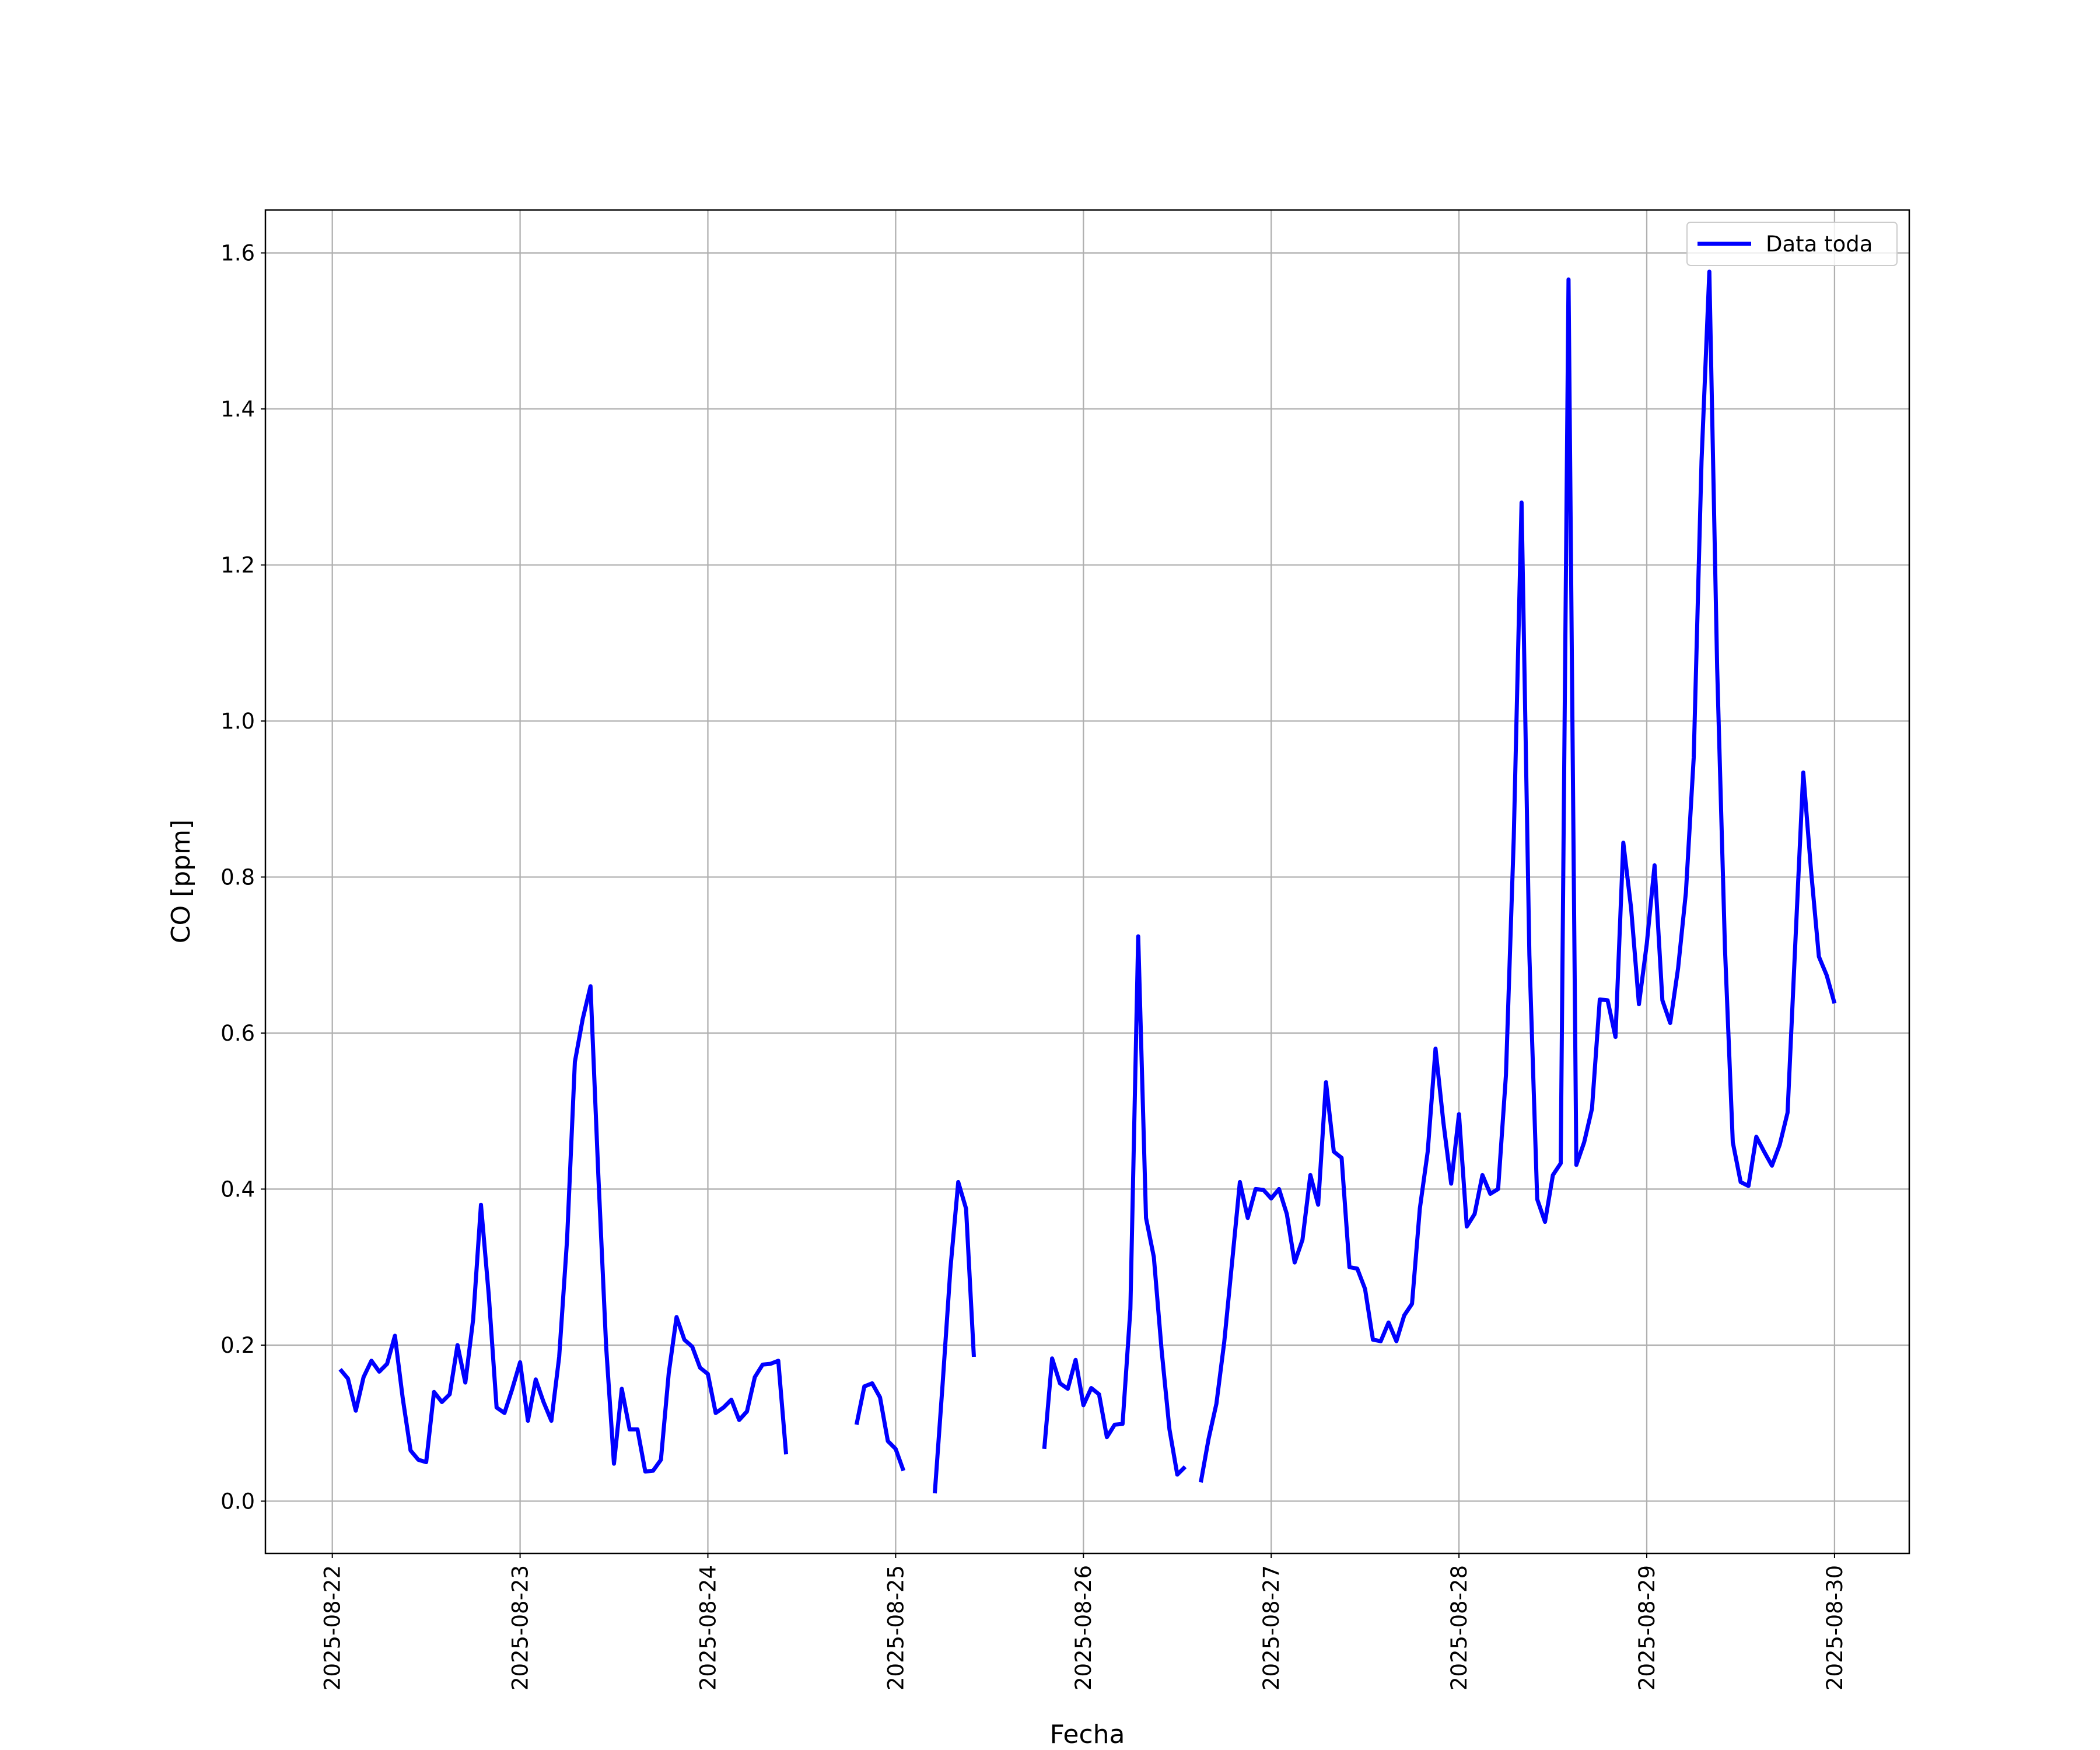 This screenshot has height=1750, width=2100. I want to click on y-tick-label: 0.2, so click(237, 1345).